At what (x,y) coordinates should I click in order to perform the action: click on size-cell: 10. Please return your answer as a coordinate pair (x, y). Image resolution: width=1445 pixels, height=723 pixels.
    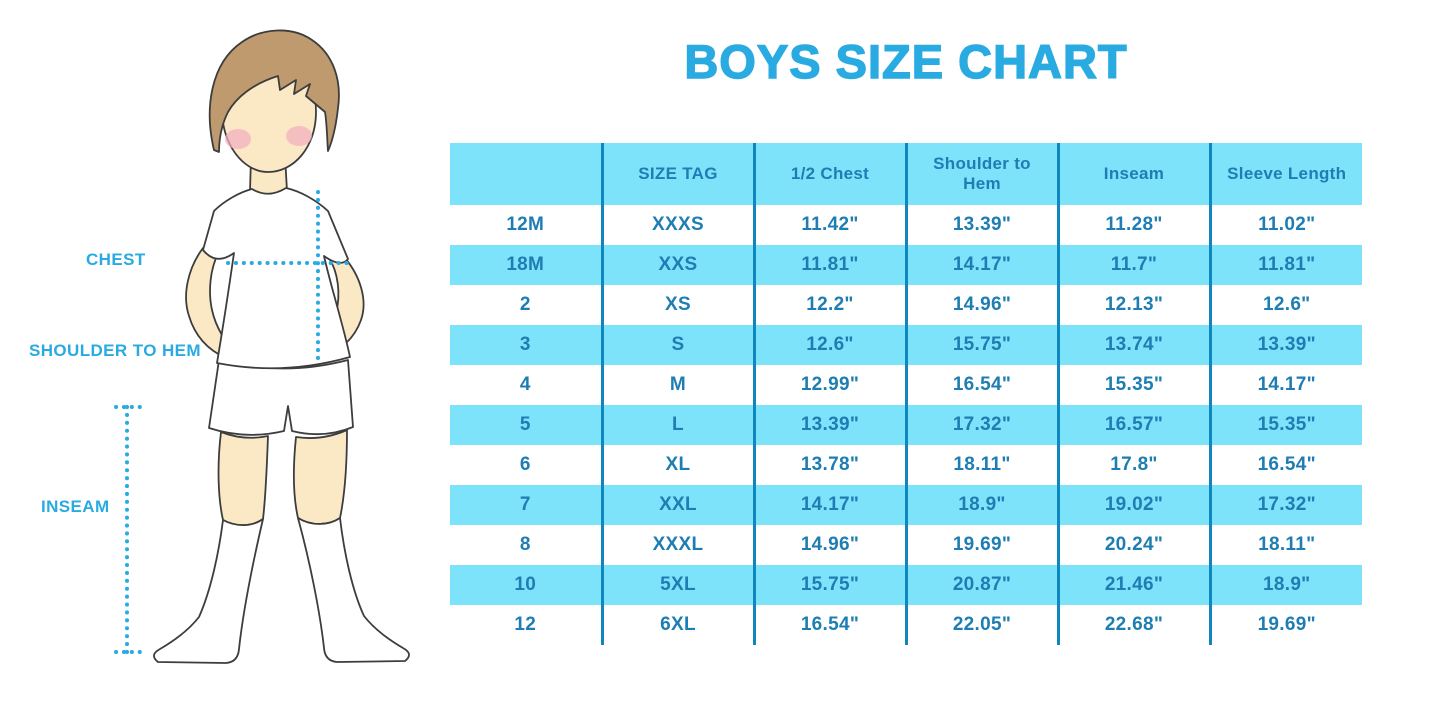
    Looking at the image, I should click on (527, 585).